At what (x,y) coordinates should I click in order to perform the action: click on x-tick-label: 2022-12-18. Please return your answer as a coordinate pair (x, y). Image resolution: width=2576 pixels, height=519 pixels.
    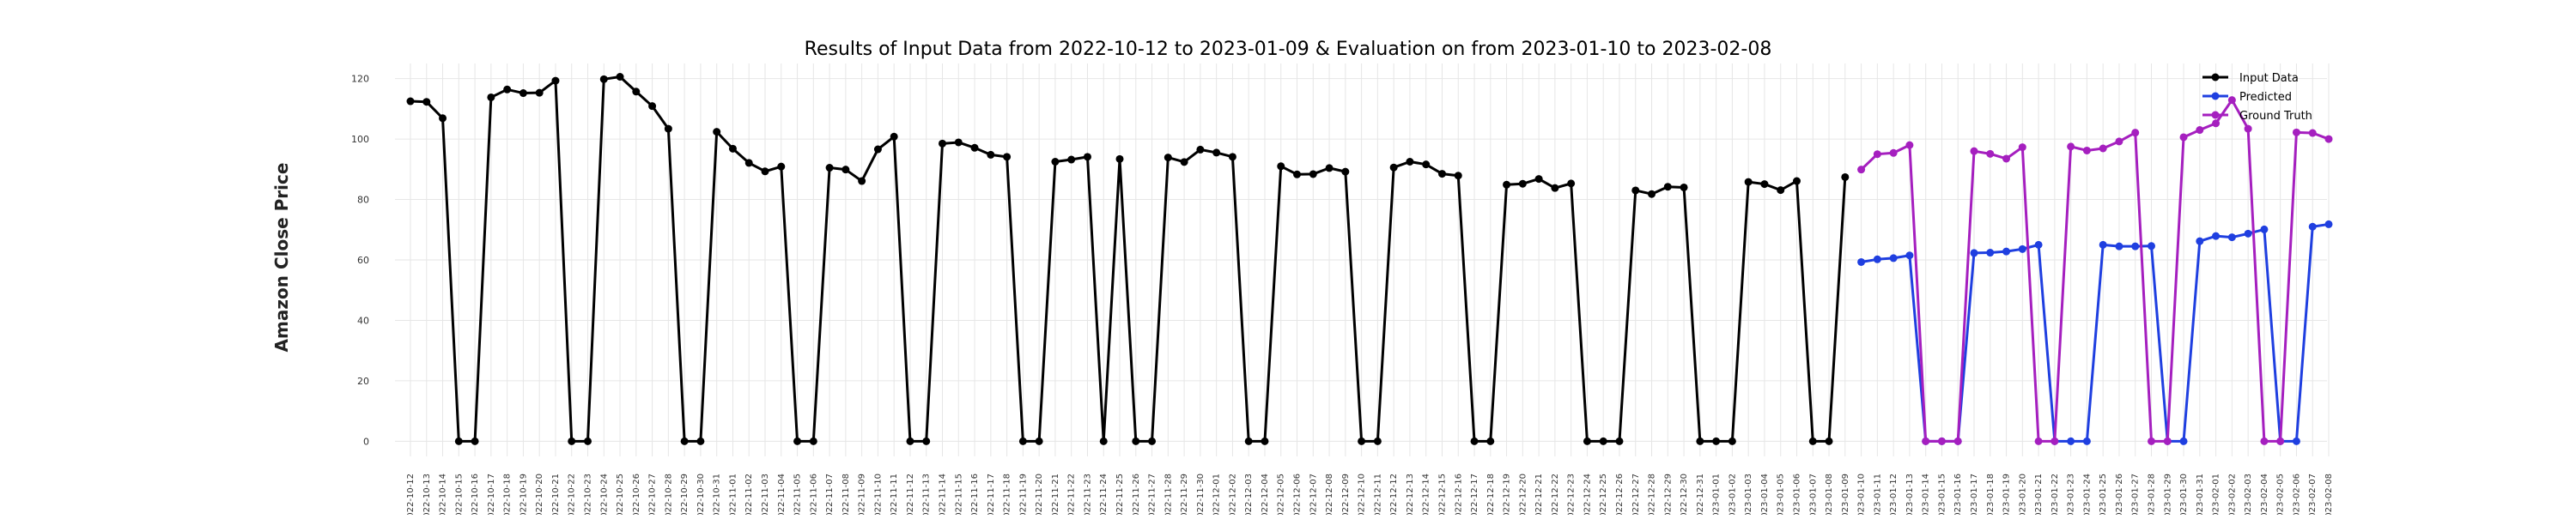
    Looking at the image, I should click on (1491, 494).